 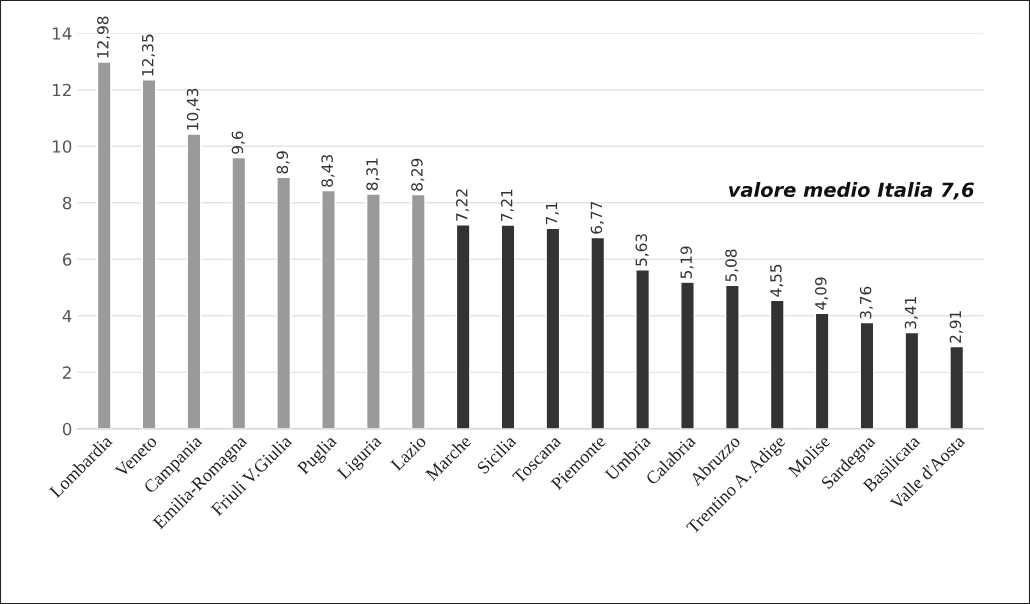 I want to click on y-tick-label: 8, so click(x=67, y=203).